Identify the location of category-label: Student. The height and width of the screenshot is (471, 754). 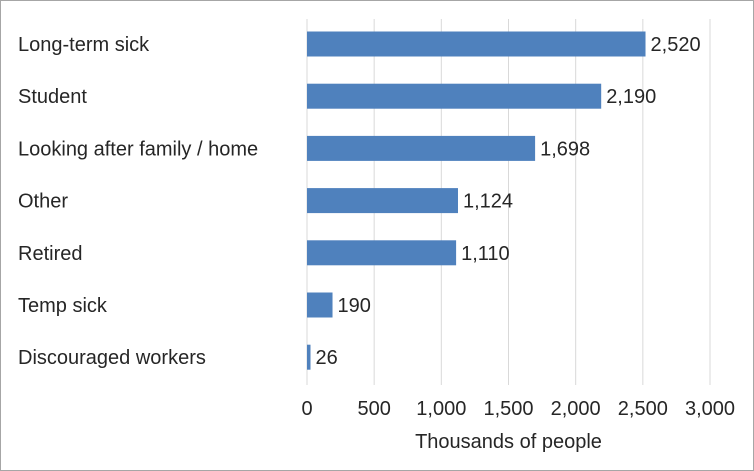
(52, 97).